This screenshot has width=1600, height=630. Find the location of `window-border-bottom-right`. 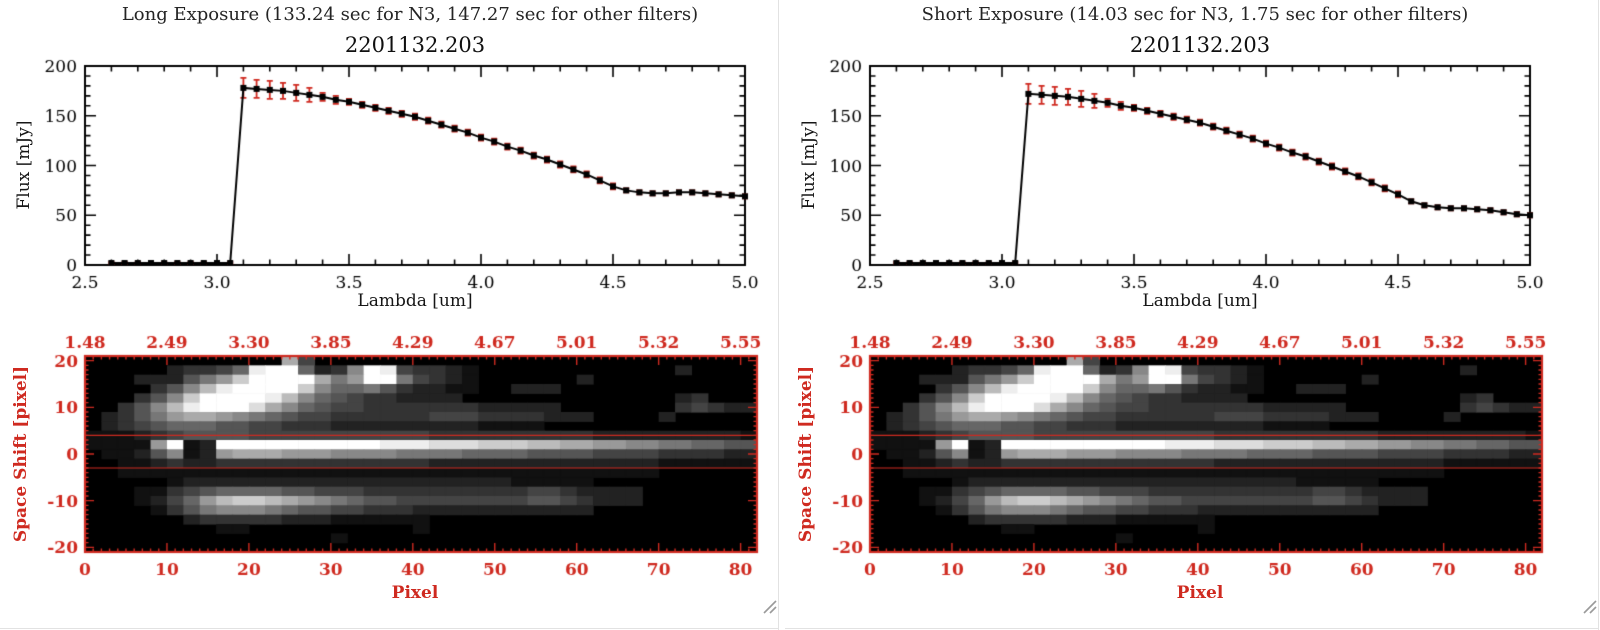

window-border-bottom-right is located at coordinates (1192, 628).